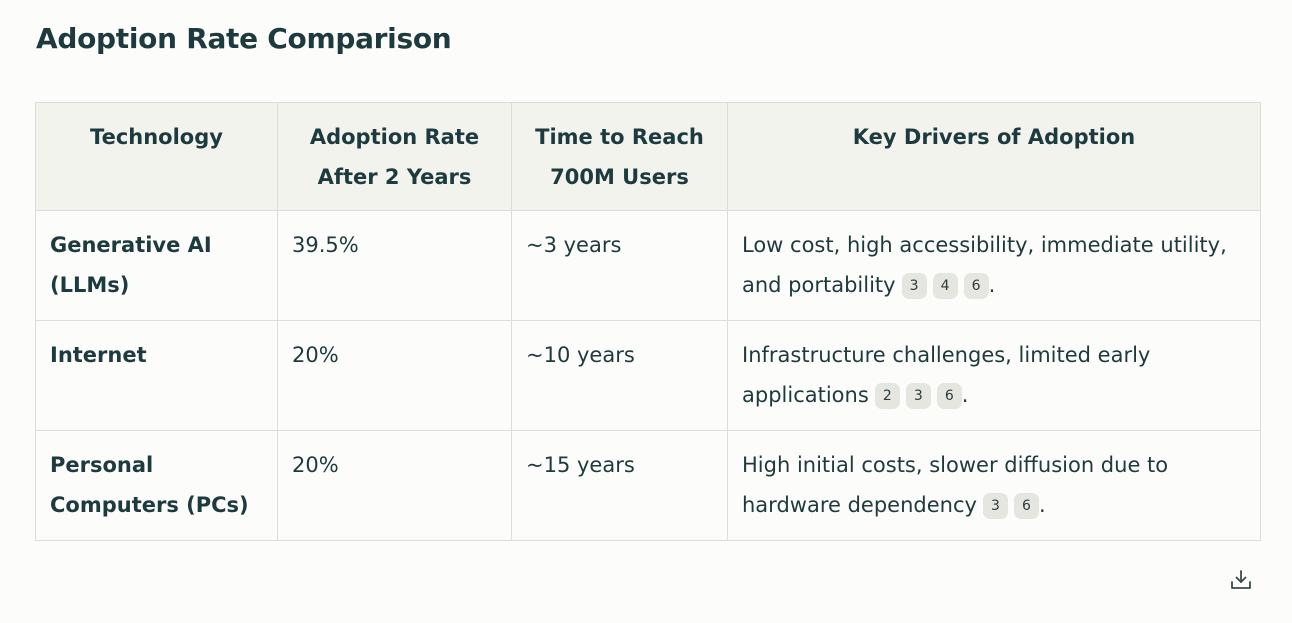 This screenshot has height=623, width=1292. What do you see at coordinates (156, 375) in the screenshot?
I see `cell-technology: Internet` at bounding box center [156, 375].